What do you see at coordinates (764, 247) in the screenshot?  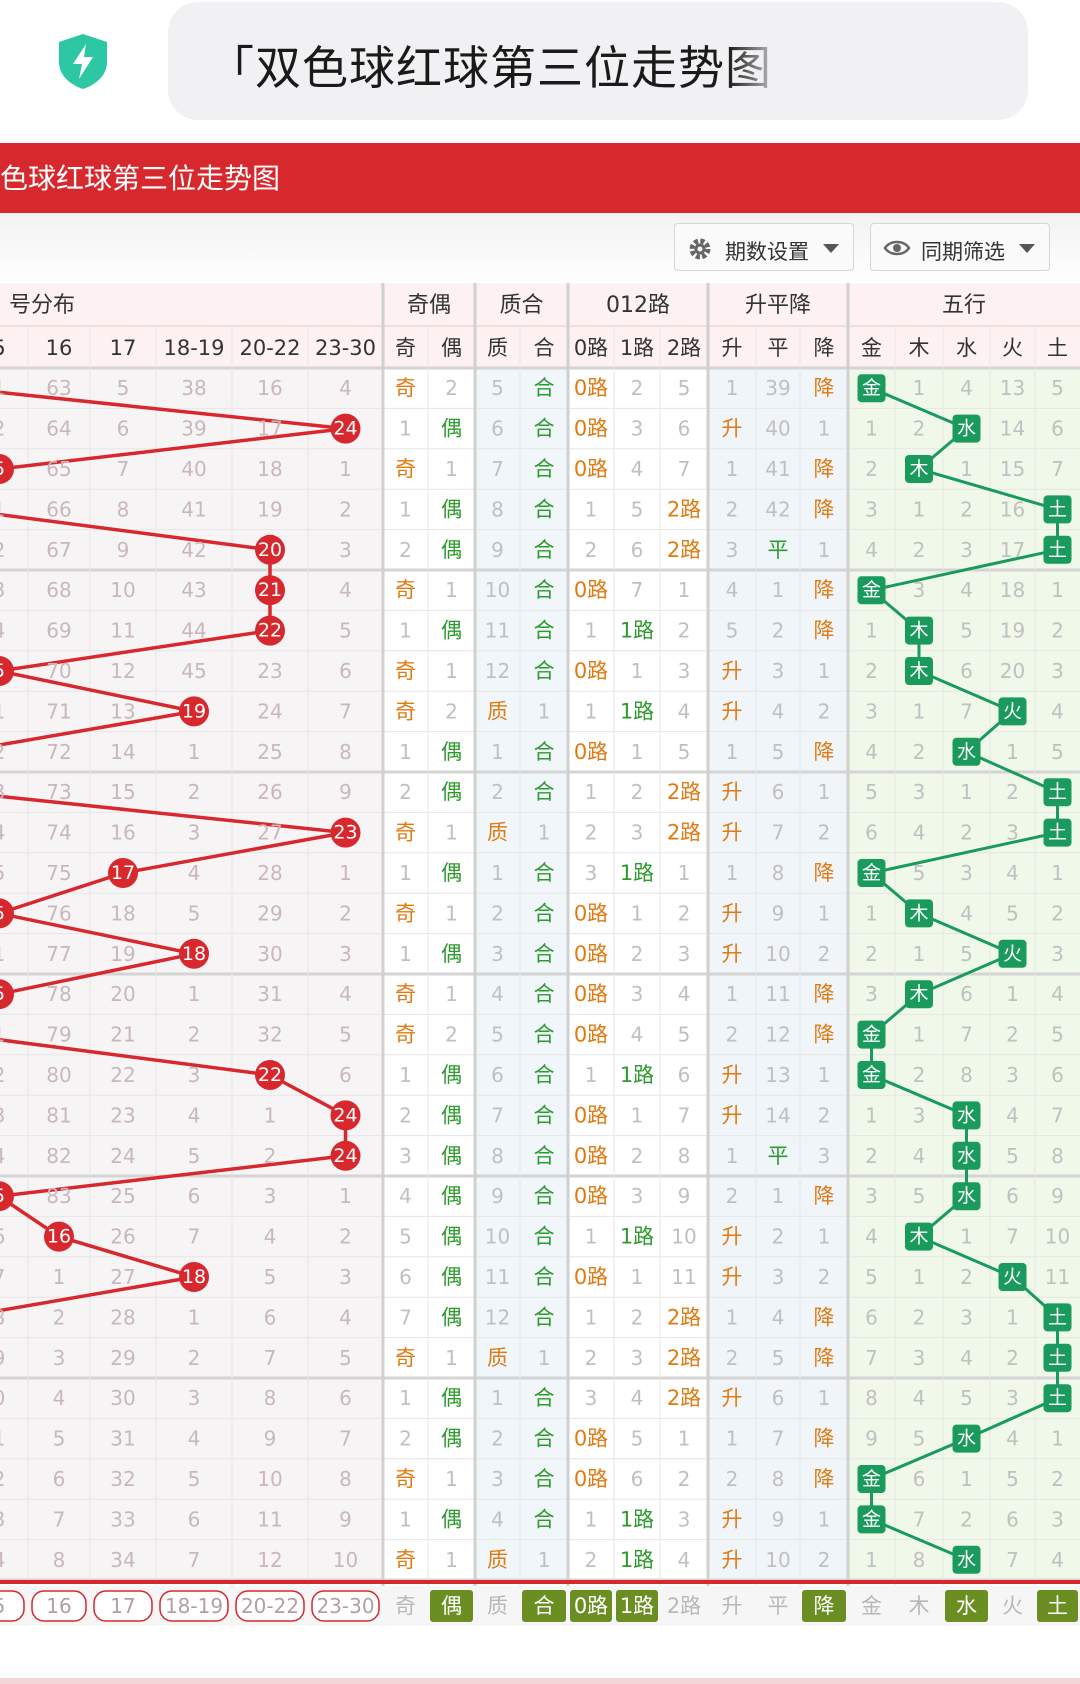 I see `period-settings-button: 期数设置` at bounding box center [764, 247].